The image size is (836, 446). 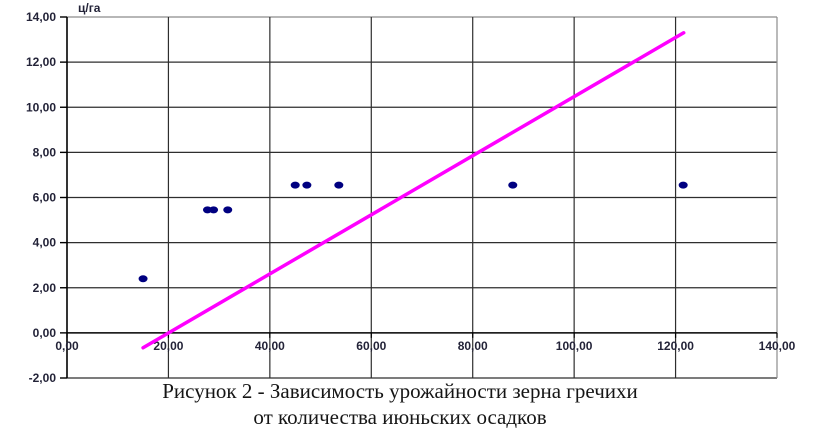 What do you see at coordinates (371, 346) in the screenshot?
I see `x-tick-label: 60,00` at bounding box center [371, 346].